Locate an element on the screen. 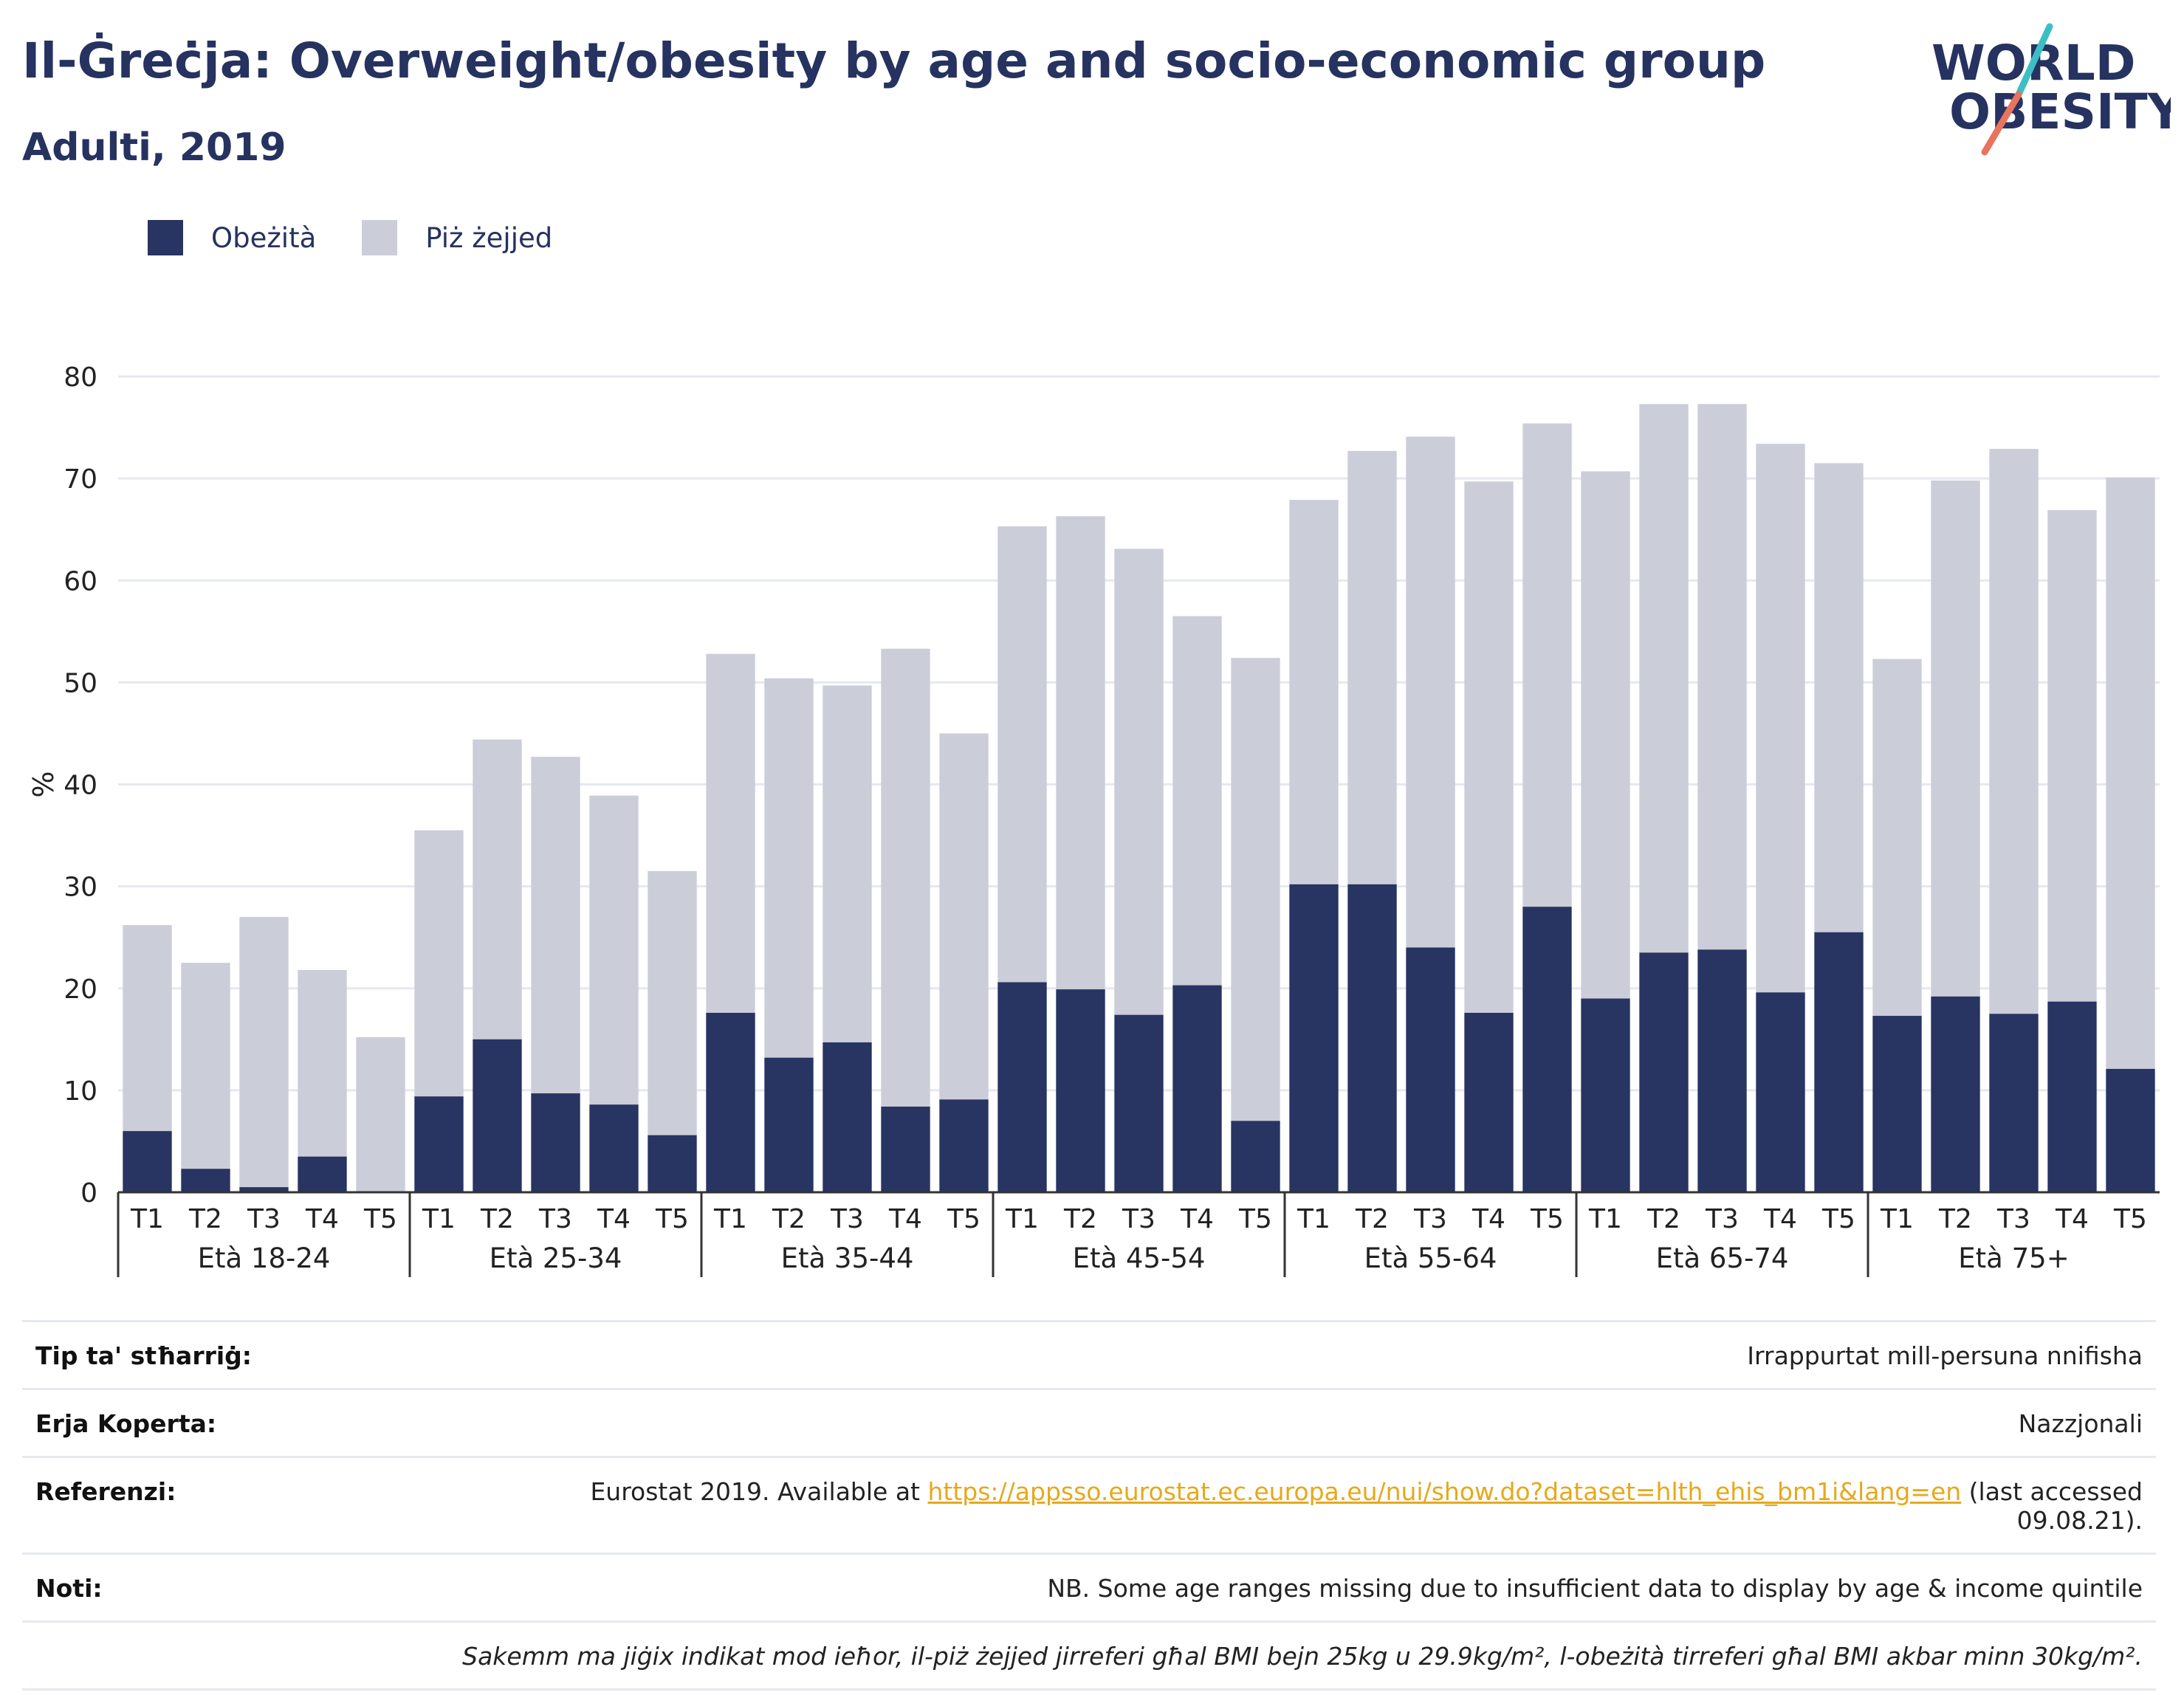 Image resolution: width=2184 pixels, height=1695 pixels. chart-legend: Obeżità Piż żejjed is located at coordinates (373, 237).